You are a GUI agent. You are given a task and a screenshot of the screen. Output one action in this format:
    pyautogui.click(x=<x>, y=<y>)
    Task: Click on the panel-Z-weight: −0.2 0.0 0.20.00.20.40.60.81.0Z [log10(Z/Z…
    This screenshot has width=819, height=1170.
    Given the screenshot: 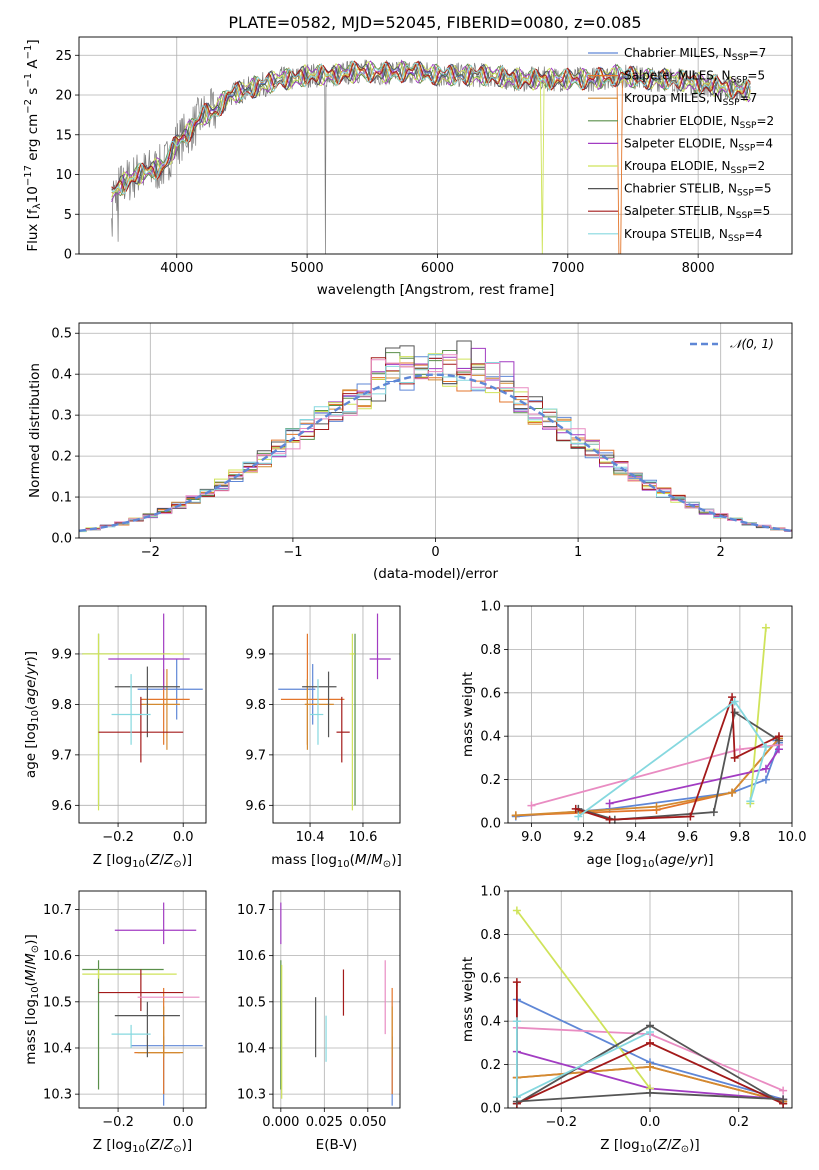 What is the action you would take?
    pyautogui.click(x=626, y=1020)
    